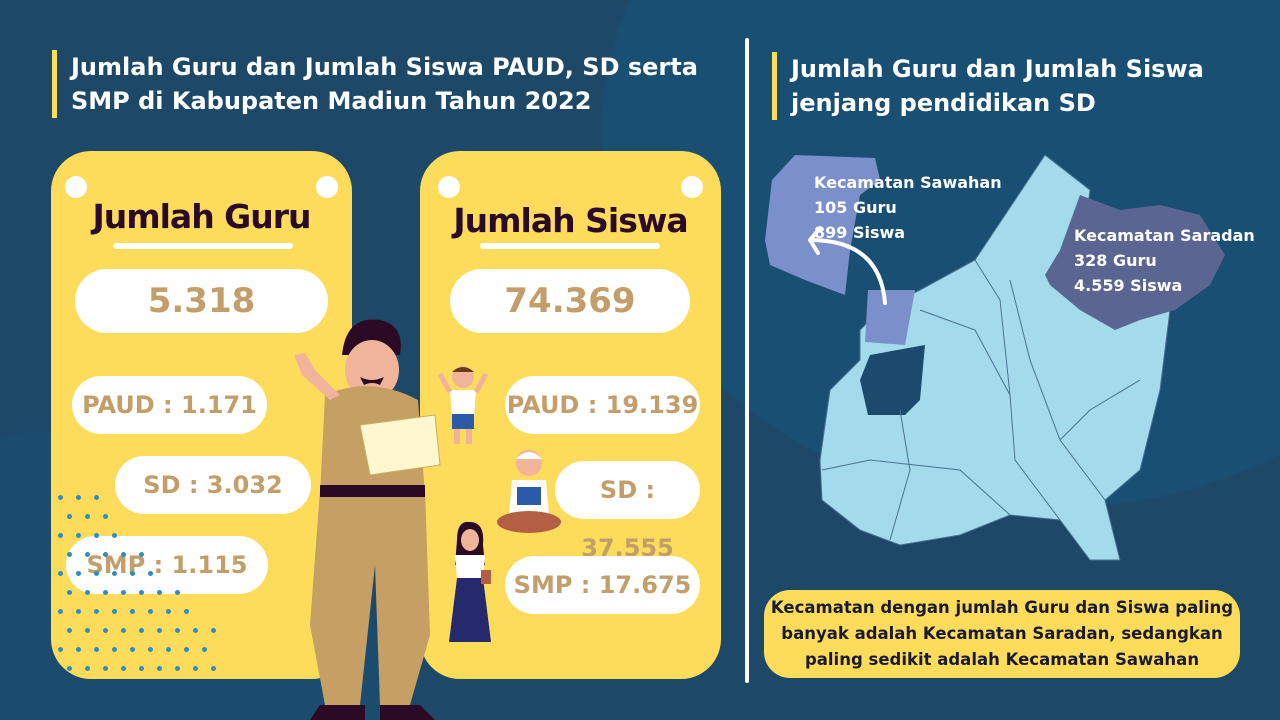  I want to click on sawahan-label: Kecamatan Sawahan 105 Guru 899 Siswa, so click(908, 207).